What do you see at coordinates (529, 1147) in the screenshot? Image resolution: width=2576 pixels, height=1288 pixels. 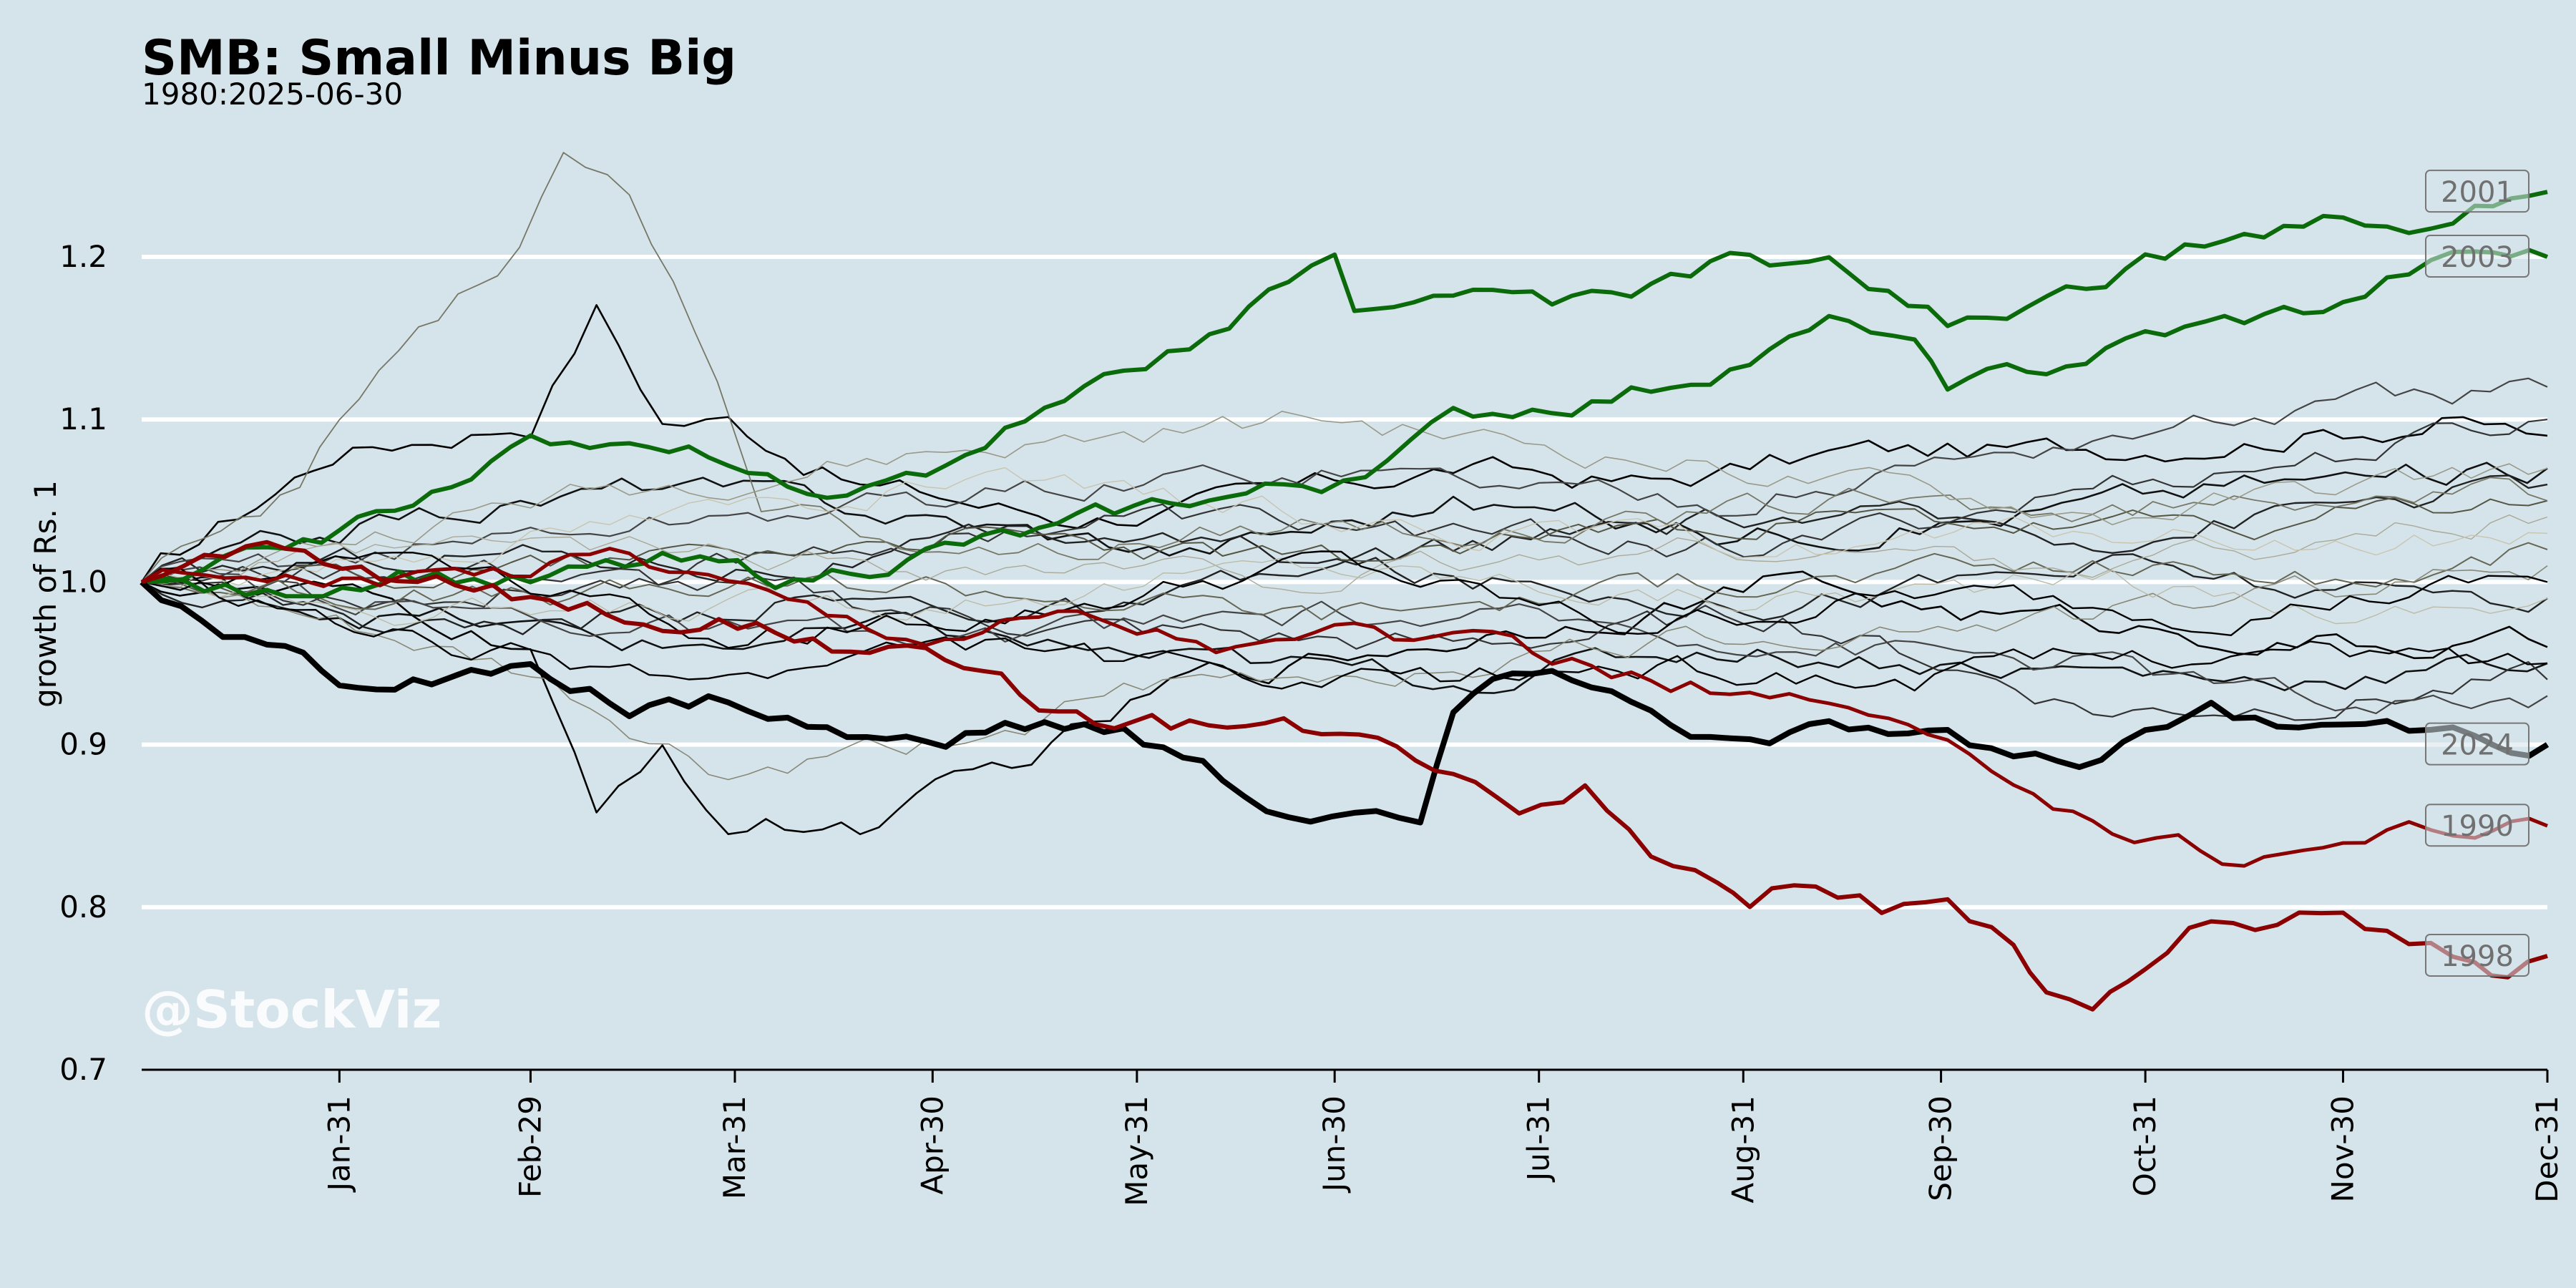 I see `x-tick-label: Feb-29` at bounding box center [529, 1147].